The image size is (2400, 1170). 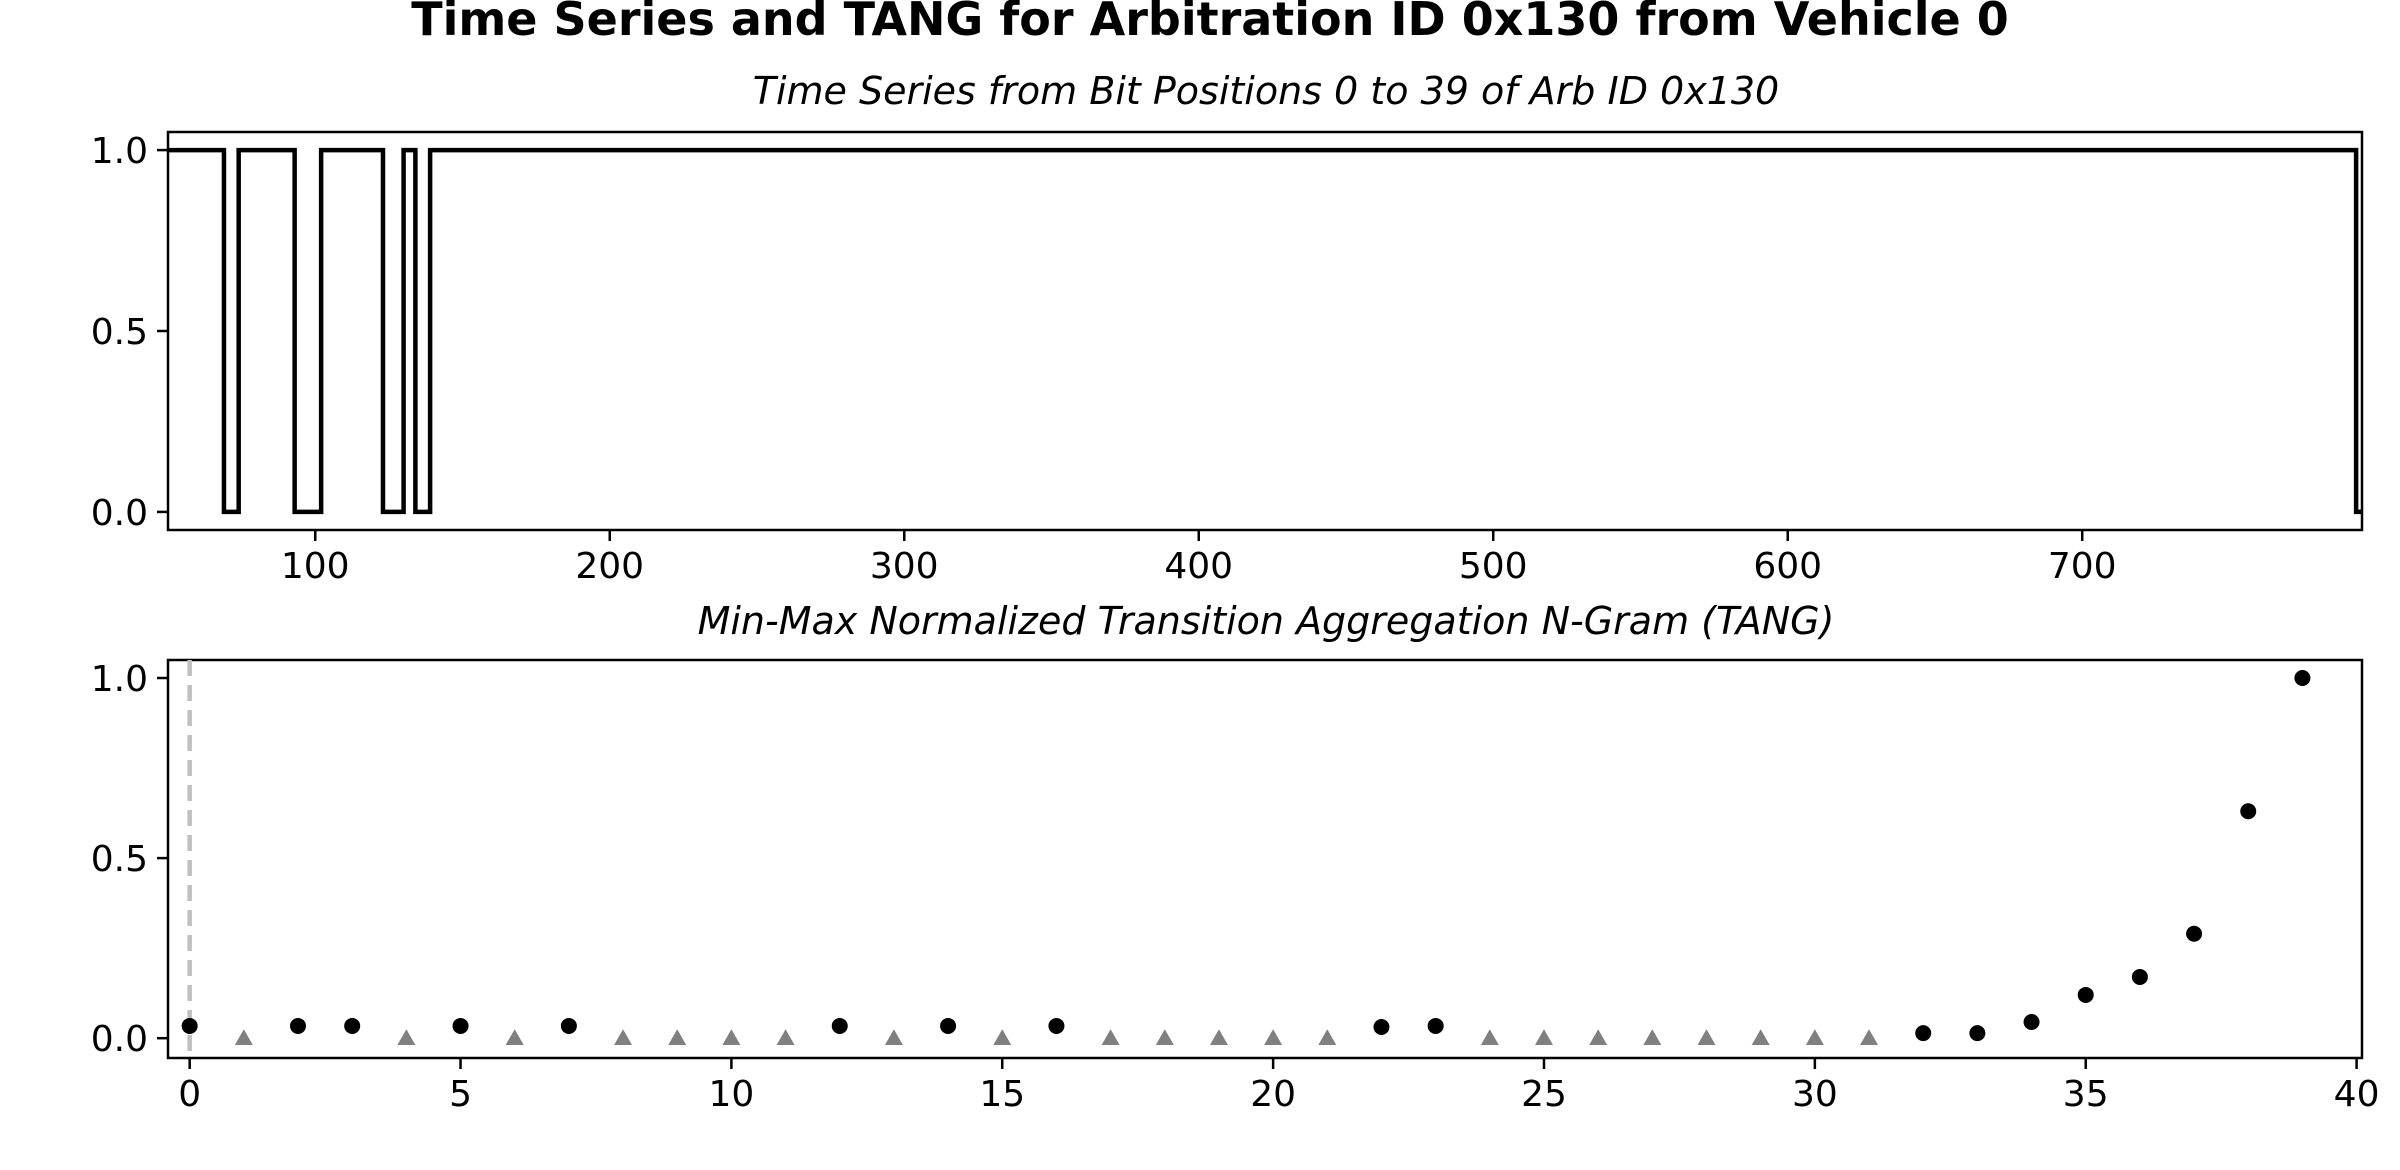 What do you see at coordinates (1493, 566) in the screenshot?
I see `time-series-x-tick-label: 500` at bounding box center [1493, 566].